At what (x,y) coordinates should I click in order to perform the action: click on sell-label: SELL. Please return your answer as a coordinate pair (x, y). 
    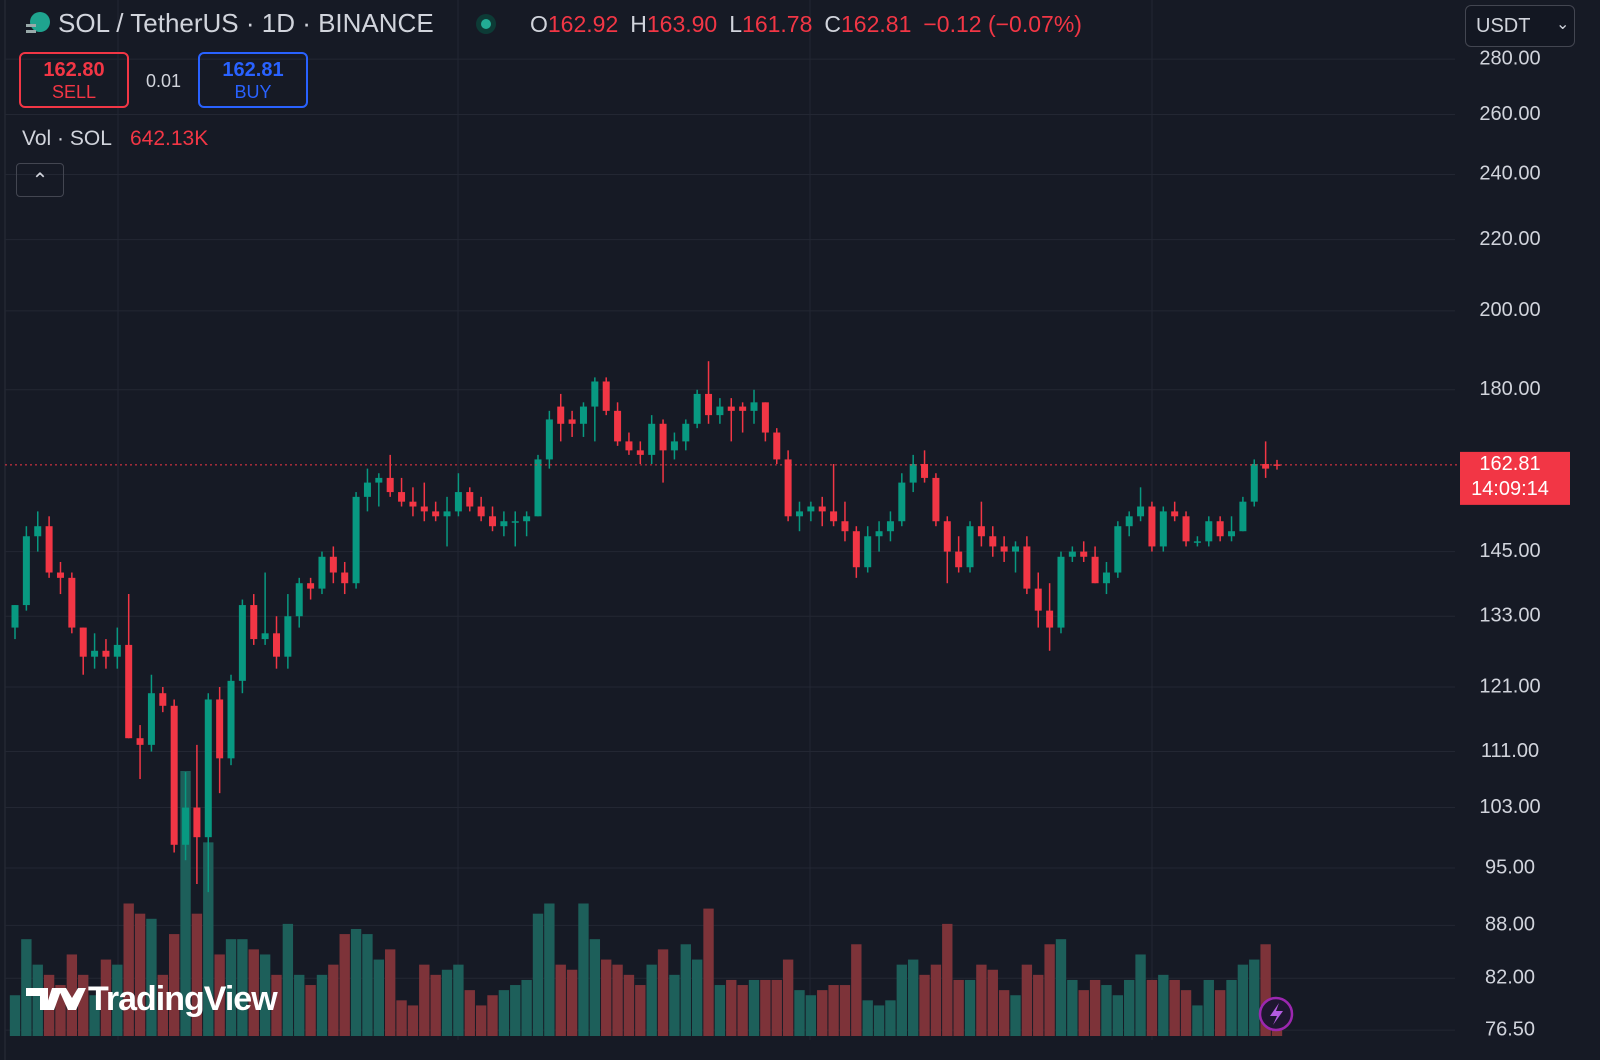
    Looking at the image, I should click on (74, 92).